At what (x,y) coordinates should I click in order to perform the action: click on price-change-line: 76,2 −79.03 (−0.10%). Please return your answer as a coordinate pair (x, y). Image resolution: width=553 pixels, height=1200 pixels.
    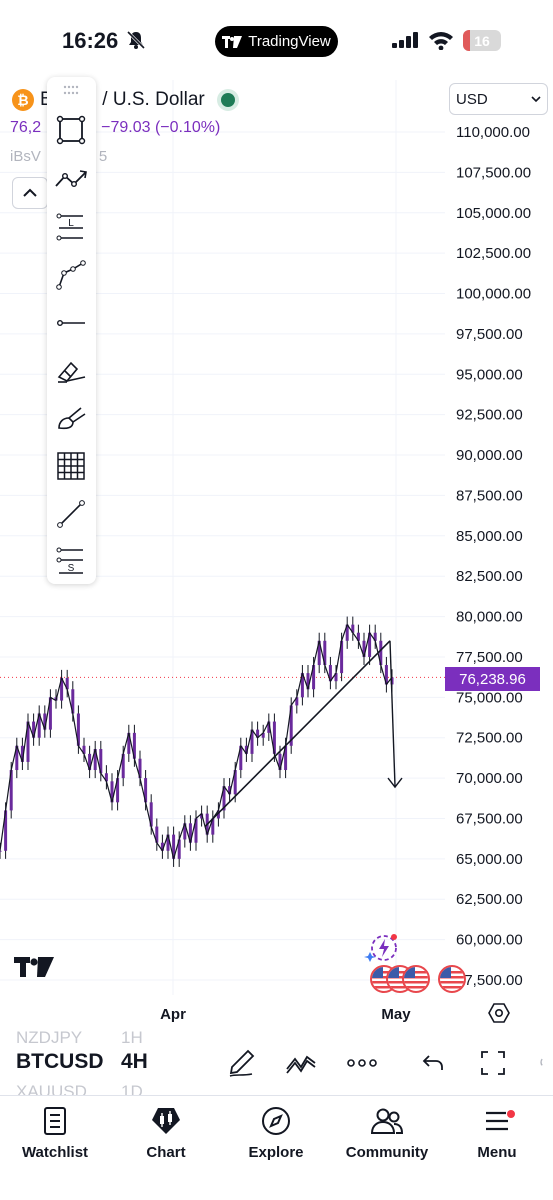
    Looking at the image, I should click on (115, 128).